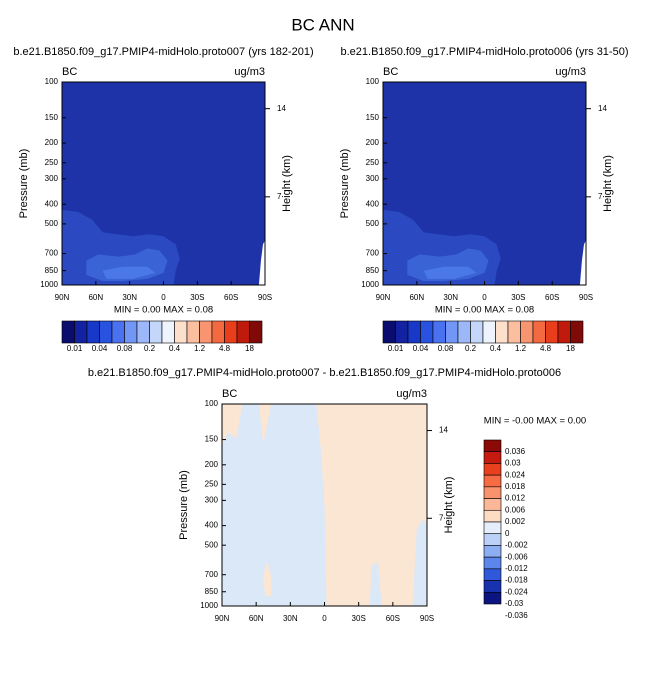 The image size is (671, 697). Describe the element at coordinates (212, 591) in the screenshot. I see `y-tick-label: 850` at that location.